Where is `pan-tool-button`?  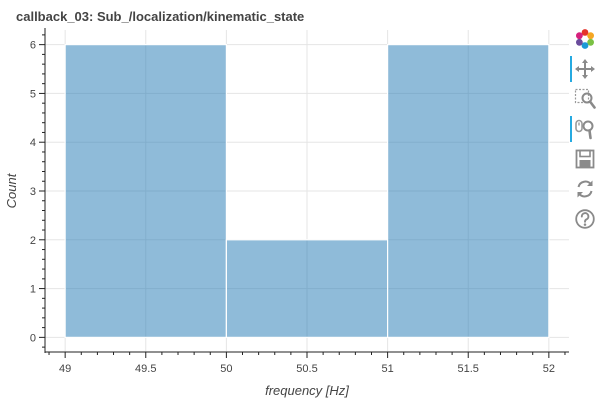
pan-tool-button is located at coordinates (584, 69).